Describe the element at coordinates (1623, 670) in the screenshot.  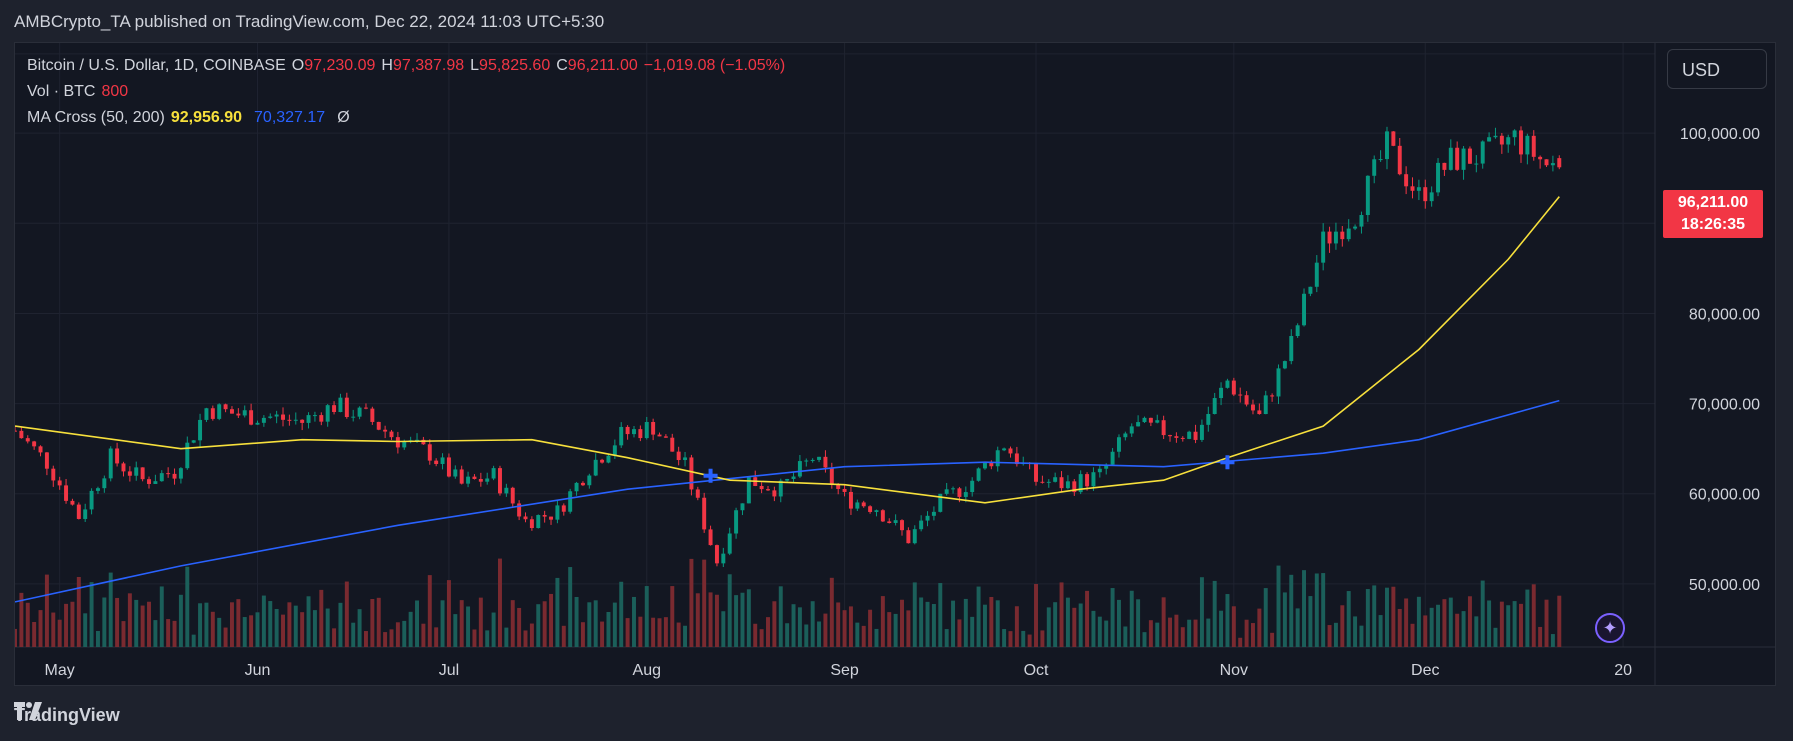
I see `time-tick-label: 20` at that location.